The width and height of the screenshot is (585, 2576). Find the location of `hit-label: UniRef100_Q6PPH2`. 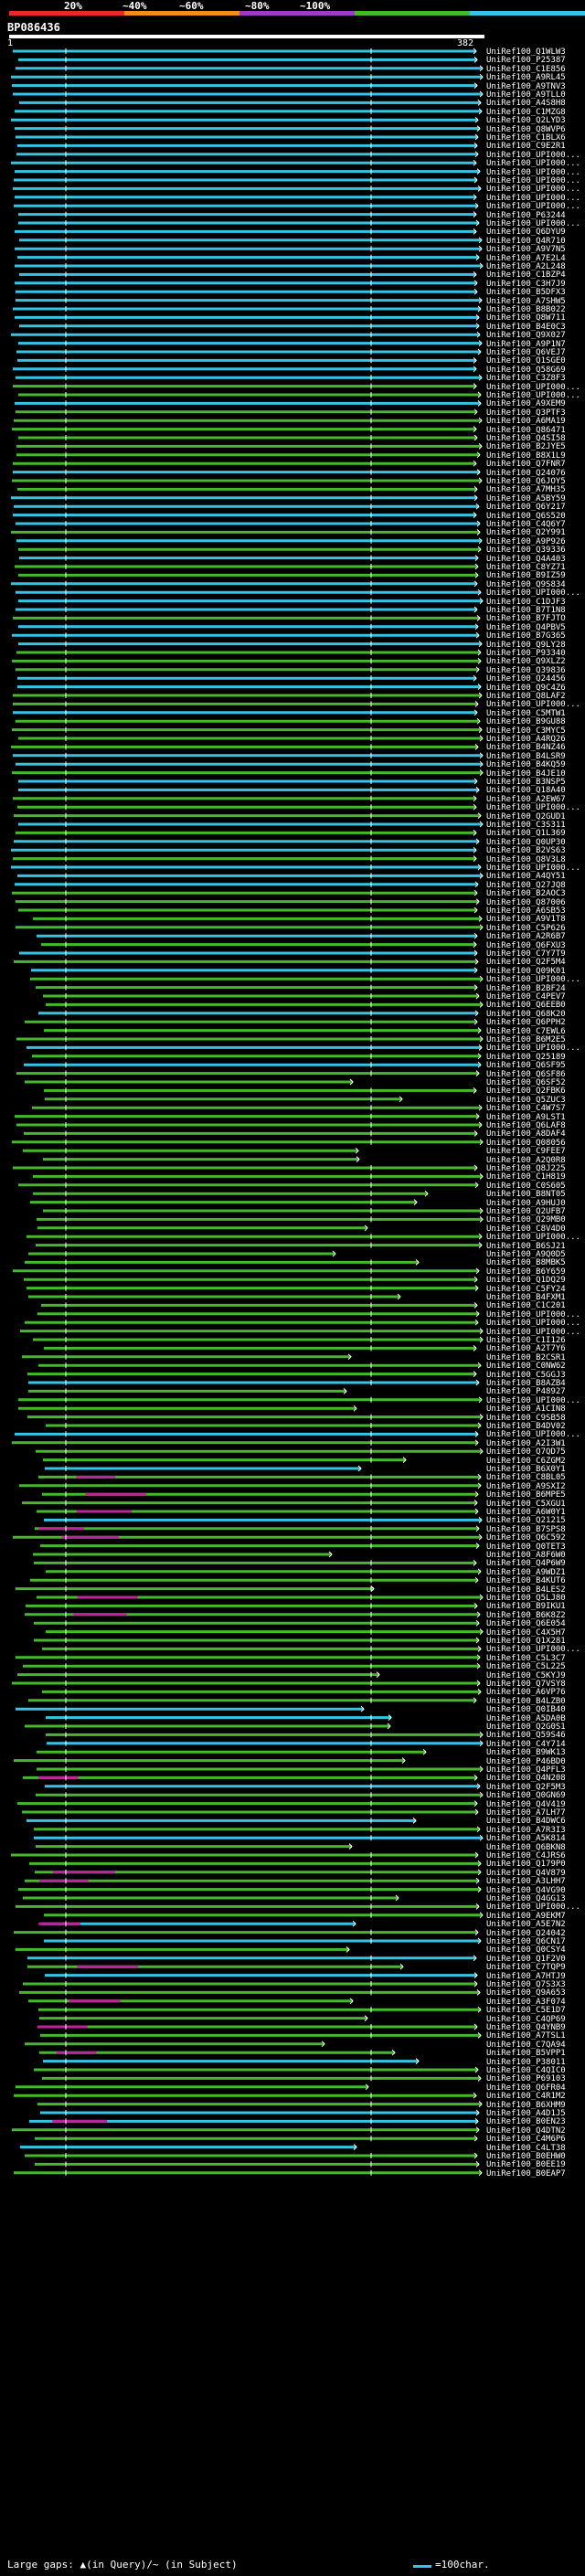

hit-label: UniRef100_Q6PPH2 is located at coordinates (526, 1023).